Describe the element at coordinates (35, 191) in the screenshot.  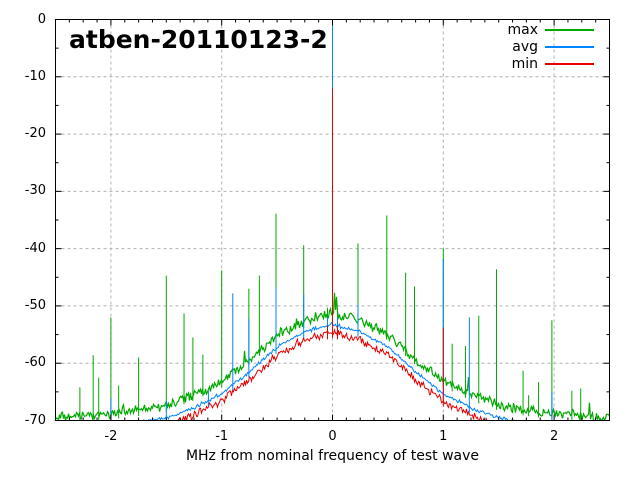
I see `y-tick-label: -30` at that location.